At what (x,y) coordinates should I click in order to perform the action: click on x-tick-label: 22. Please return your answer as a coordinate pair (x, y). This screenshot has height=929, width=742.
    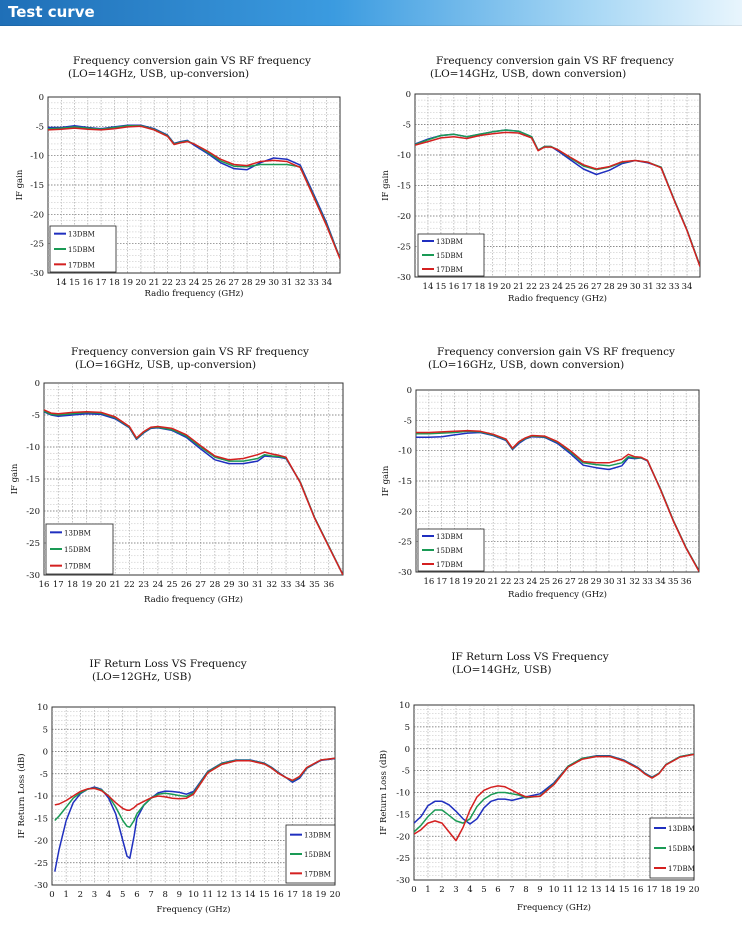
    Looking at the image, I should click on (167, 283).